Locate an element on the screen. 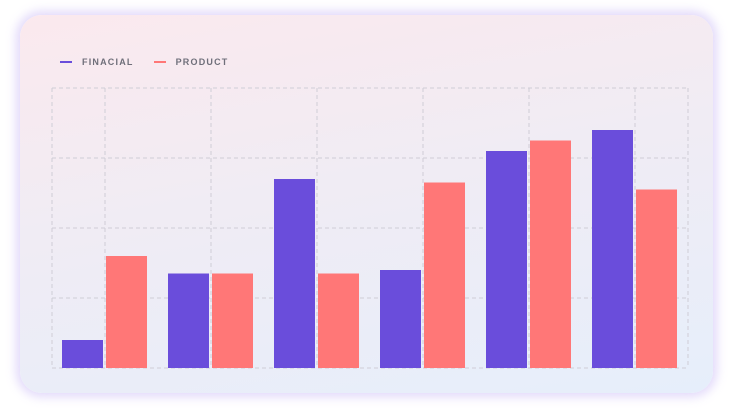 The width and height of the screenshot is (733, 419). legend-swatch-financial is located at coordinates (66, 62).